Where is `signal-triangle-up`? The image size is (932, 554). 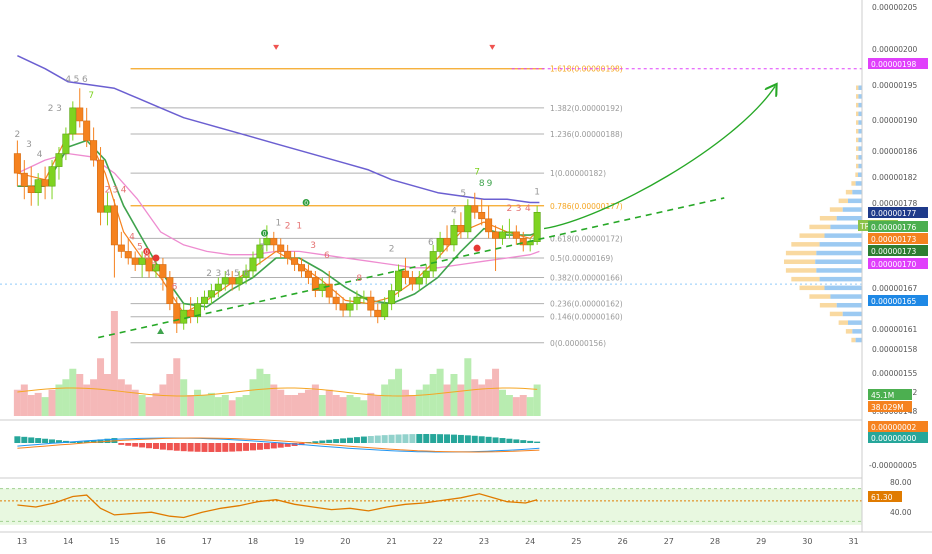 signal-triangle-up is located at coordinates (161, 331).